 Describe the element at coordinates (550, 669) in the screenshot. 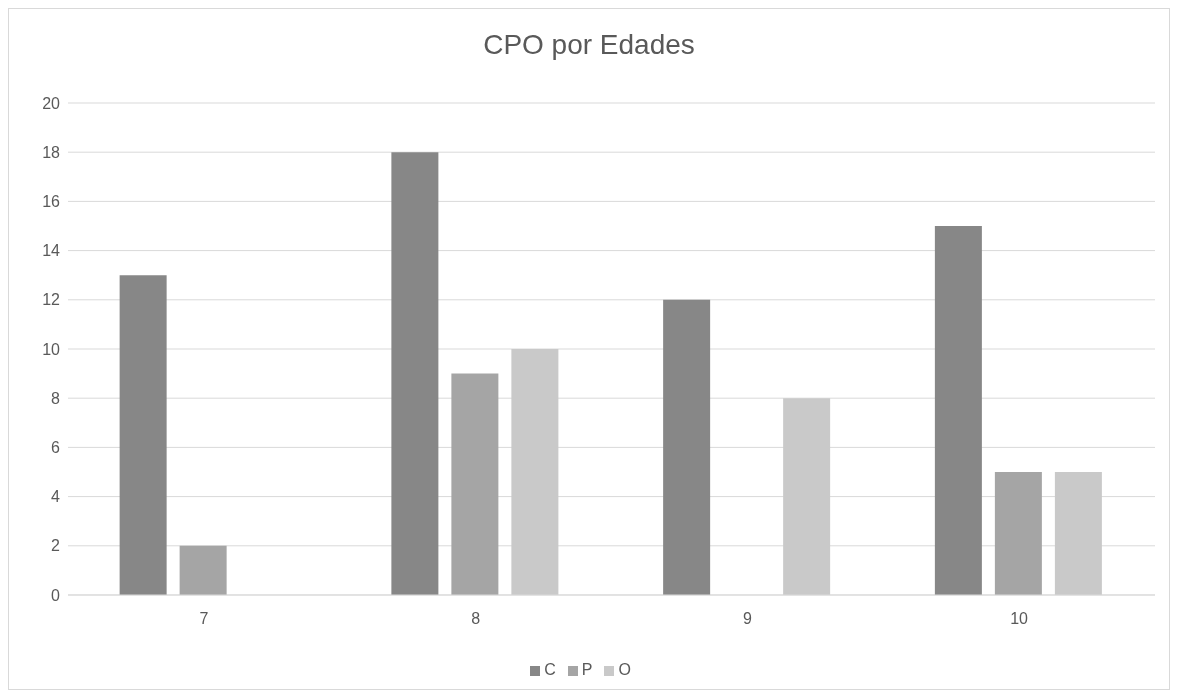

I see `legend-label: C` at that location.